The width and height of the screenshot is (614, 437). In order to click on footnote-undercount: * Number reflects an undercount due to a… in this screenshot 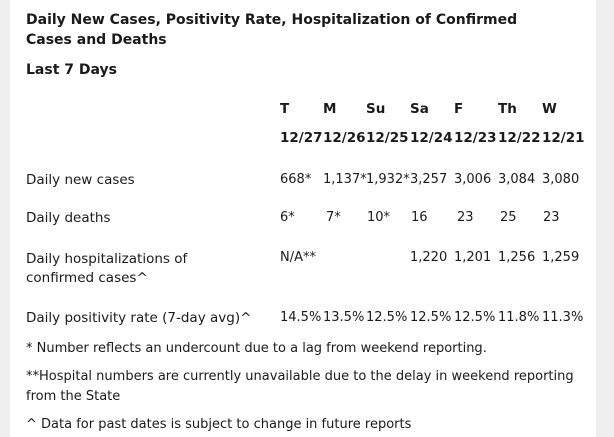, I will do `click(256, 348)`.